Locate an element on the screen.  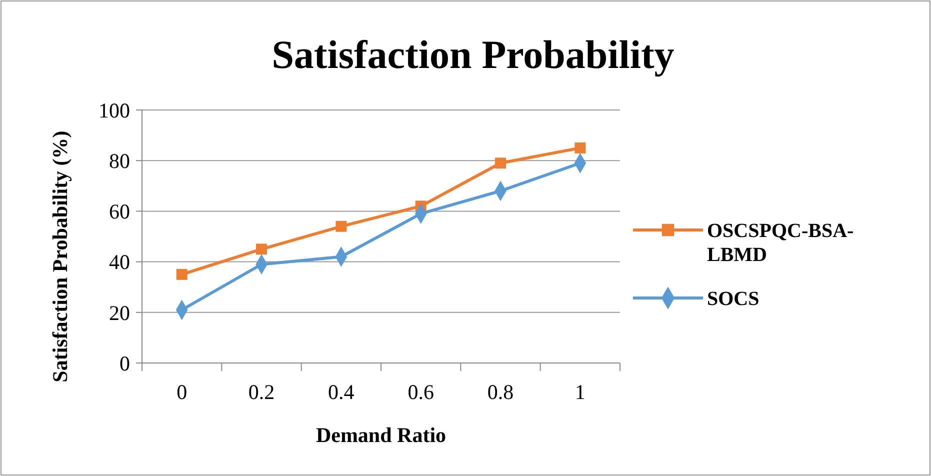
y-tick-label: 100 is located at coordinates (114, 110).